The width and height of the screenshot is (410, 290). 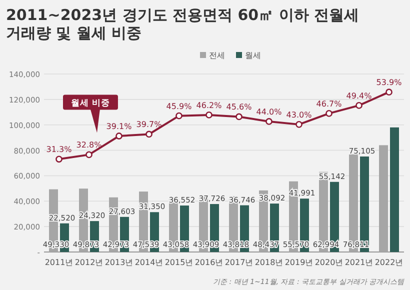 I want to click on data-label: 45.6%, so click(x=239, y=107).